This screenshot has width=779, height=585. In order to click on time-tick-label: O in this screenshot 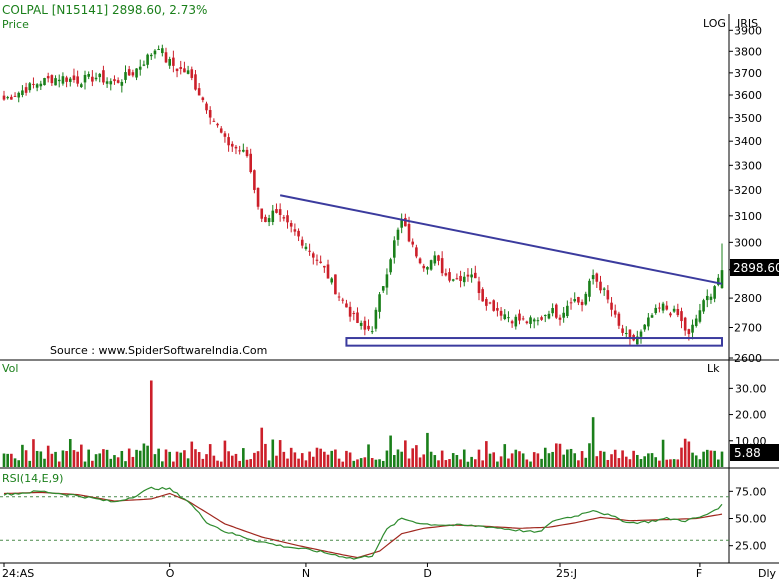, I will do `click(170, 573)`.